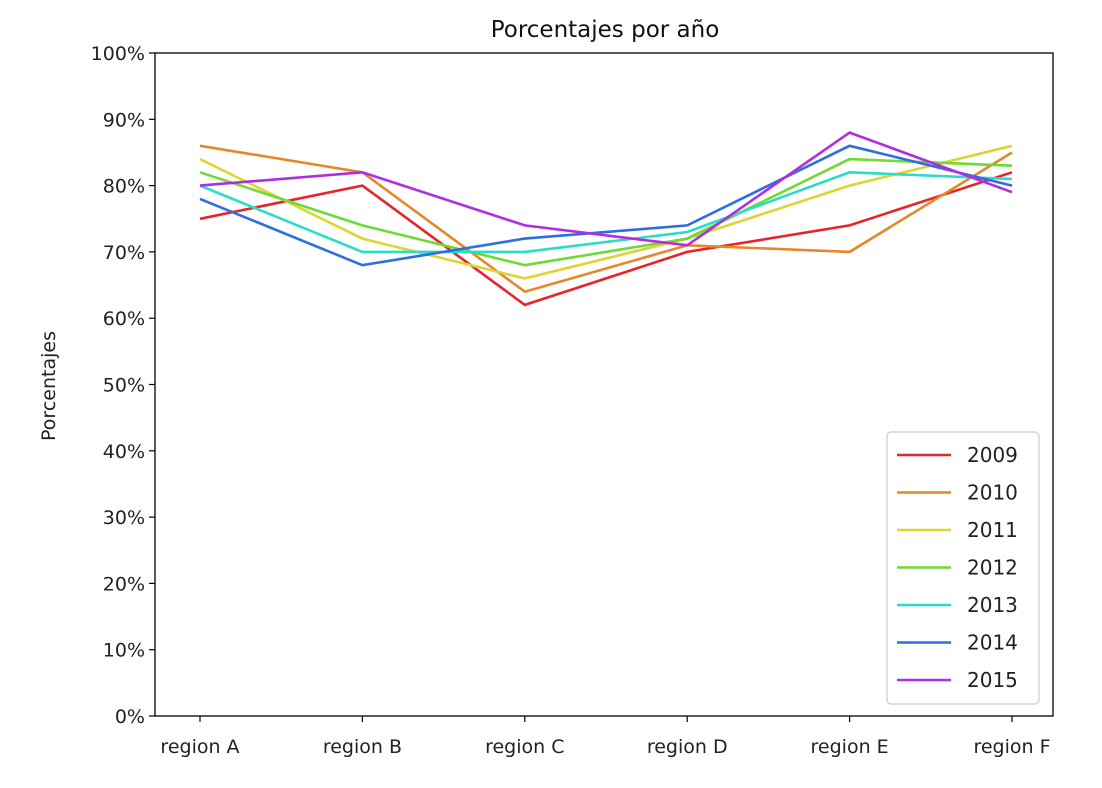 This screenshot has height=788, width=1102. Describe the element at coordinates (687, 747) in the screenshot. I see `x-tick-label: region D` at that location.